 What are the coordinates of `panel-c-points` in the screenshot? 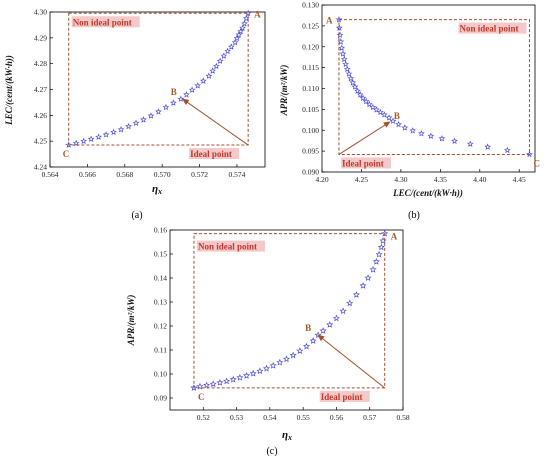 It's located at (289, 310).